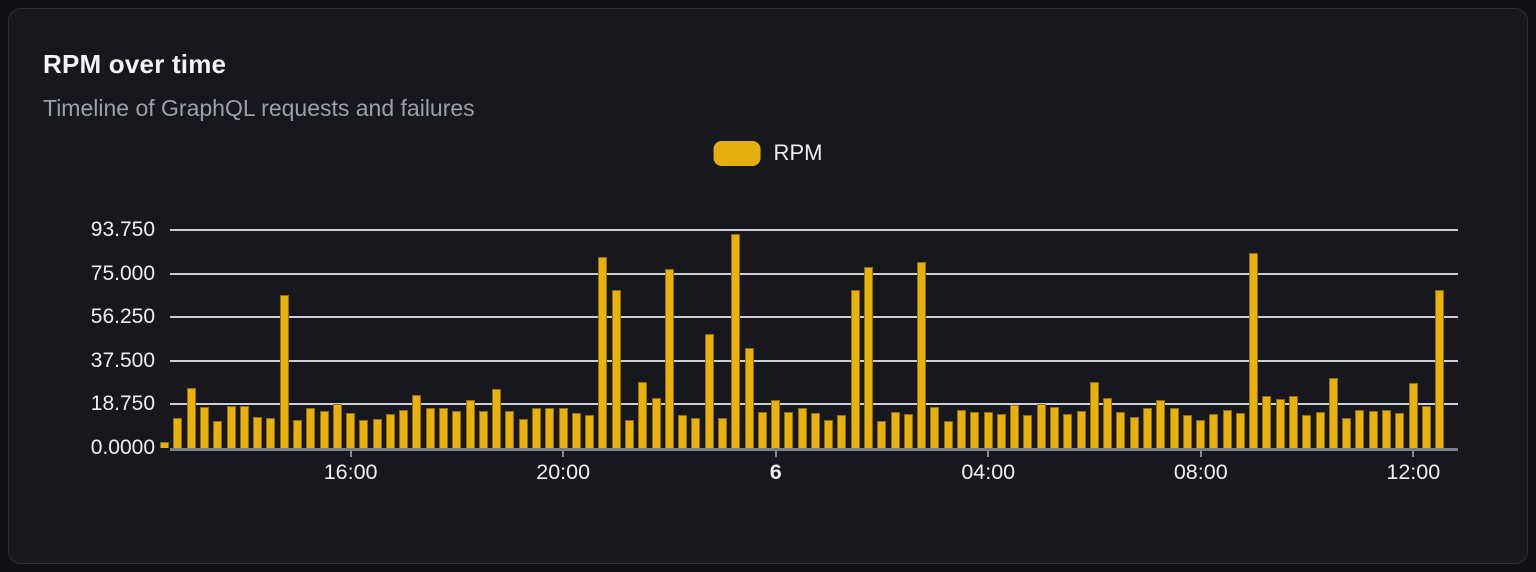  What do you see at coordinates (767, 153) in the screenshot?
I see `legend-item-rpm: RPM` at bounding box center [767, 153].